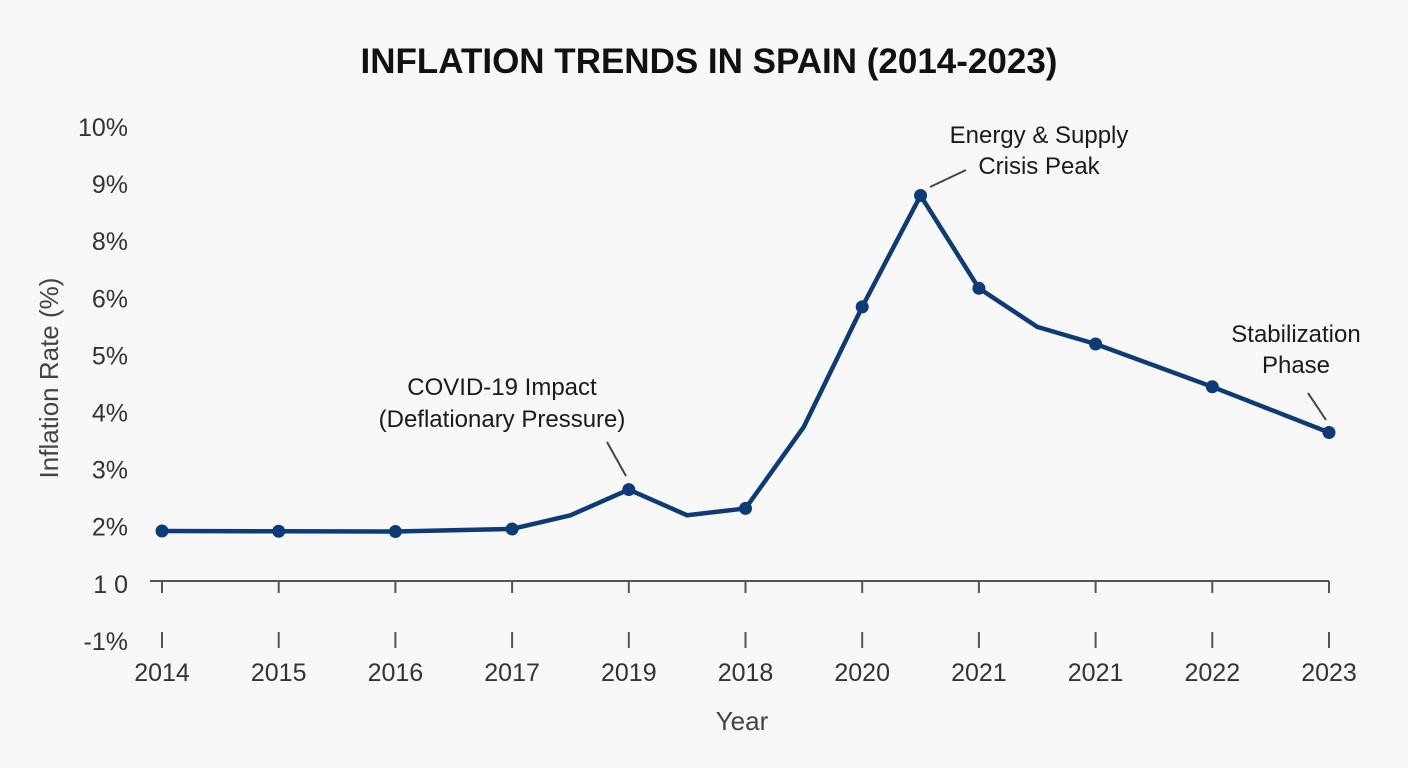 The height and width of the screenshot is (768, 1408). Describe the element at coordinates (110, 185) in the screenshot. I see `y-tick-label: 9%` at that location.